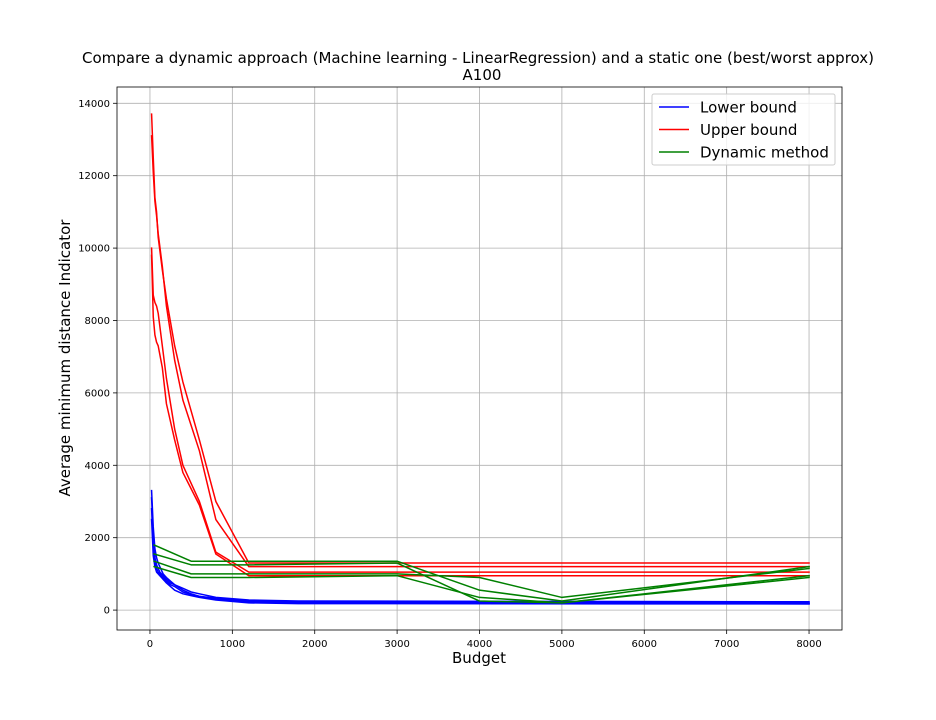  I want to click on y-tick-label: 12000, so click(94, 176).